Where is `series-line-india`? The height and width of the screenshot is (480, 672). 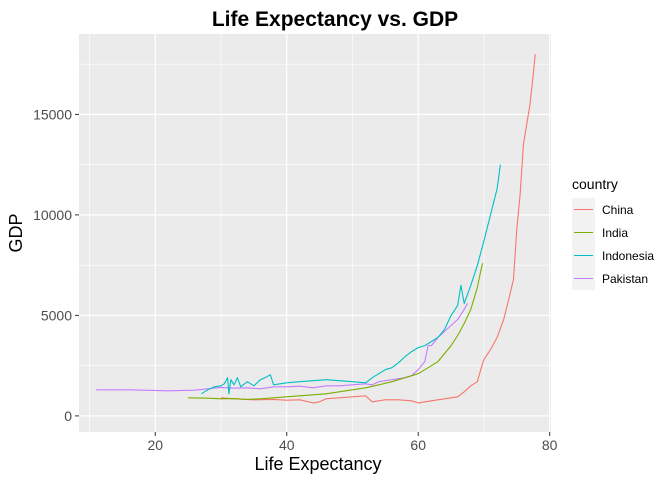
series-line-india is located at coordinates (336, 331).